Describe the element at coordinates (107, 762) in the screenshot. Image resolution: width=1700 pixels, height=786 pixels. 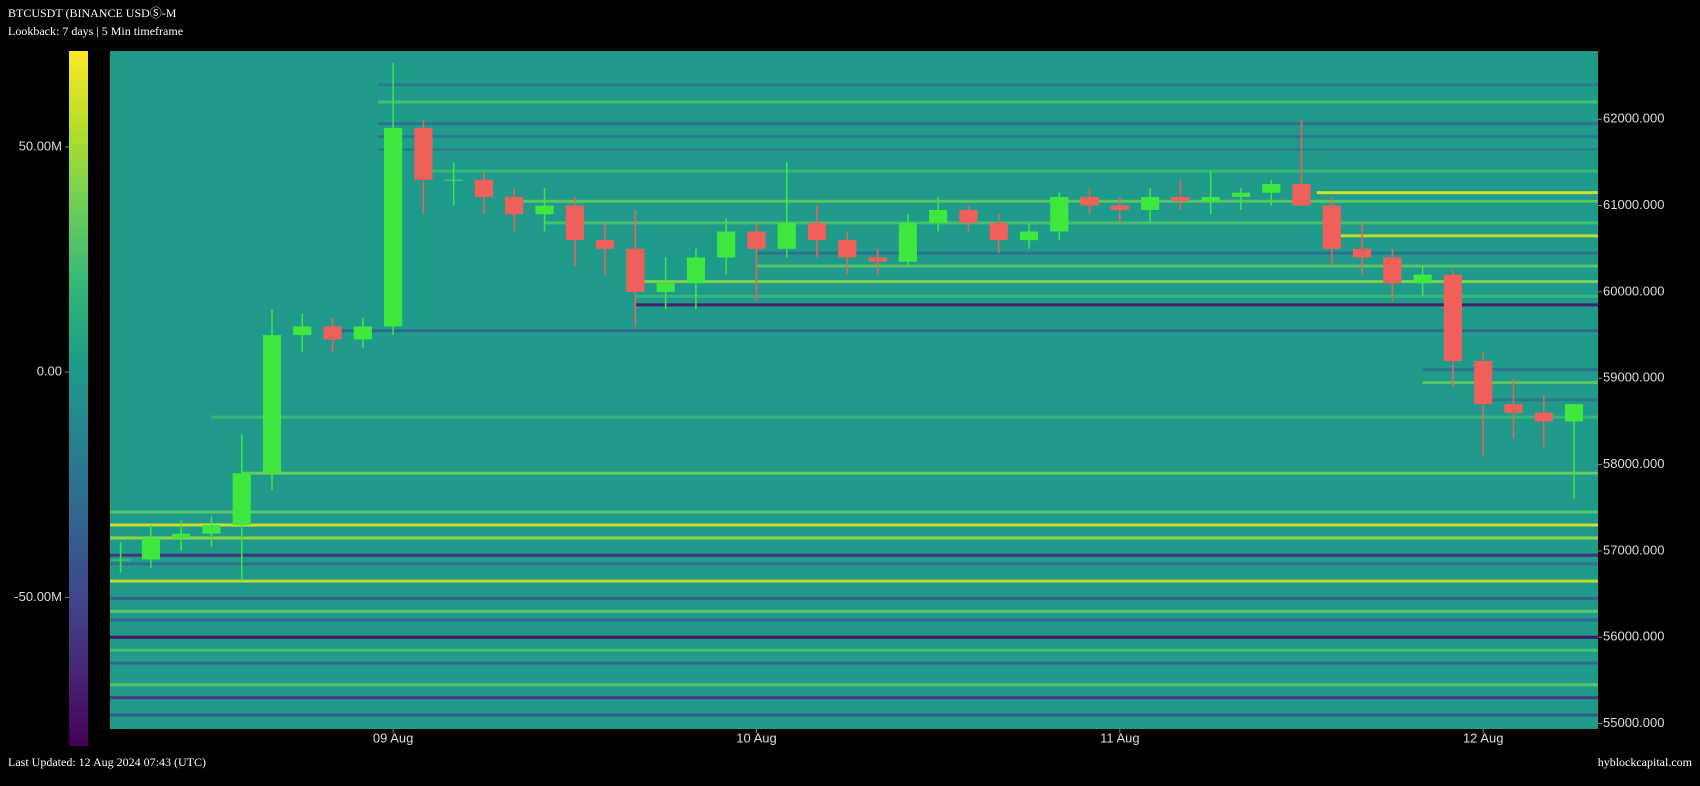
I see `footer-updated: Last Updated: 12 Aug 2024 07:43 (UTC)` at that location.